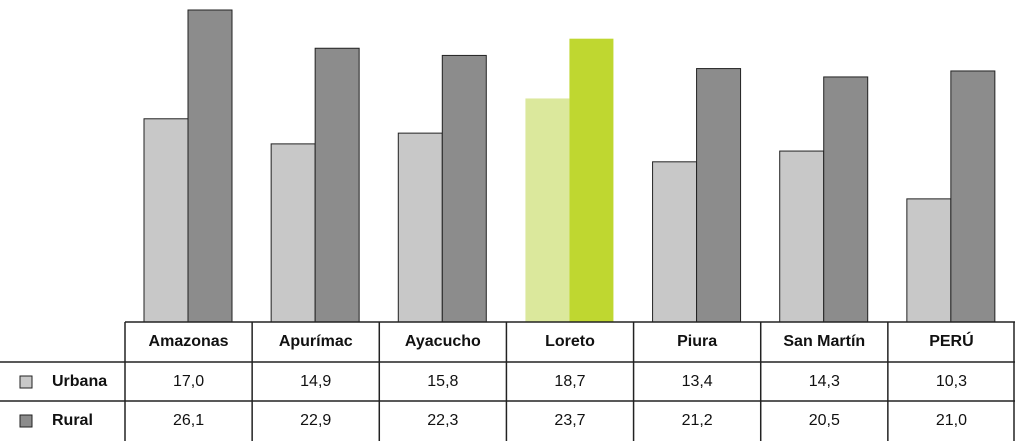 The width and height of the screenshot is (1015, 441). Describe the element at coordinates (951, 381) in the screenshot. I see `table-value: 10,3` at that location.